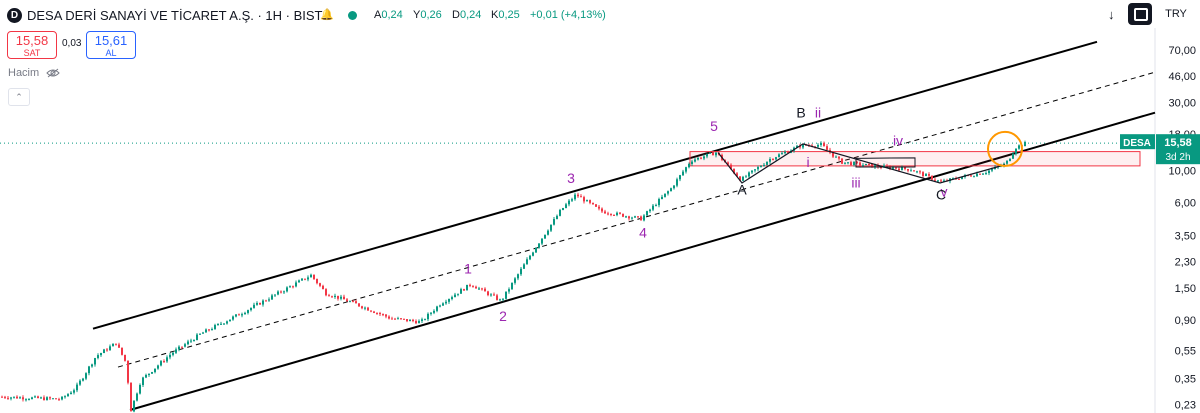 The height and width of the screenshot is (413, 1200). Describe the element at coordinates (1111, 14) in the screenshot. I see `arrow-down-icon: ↓` at that location.